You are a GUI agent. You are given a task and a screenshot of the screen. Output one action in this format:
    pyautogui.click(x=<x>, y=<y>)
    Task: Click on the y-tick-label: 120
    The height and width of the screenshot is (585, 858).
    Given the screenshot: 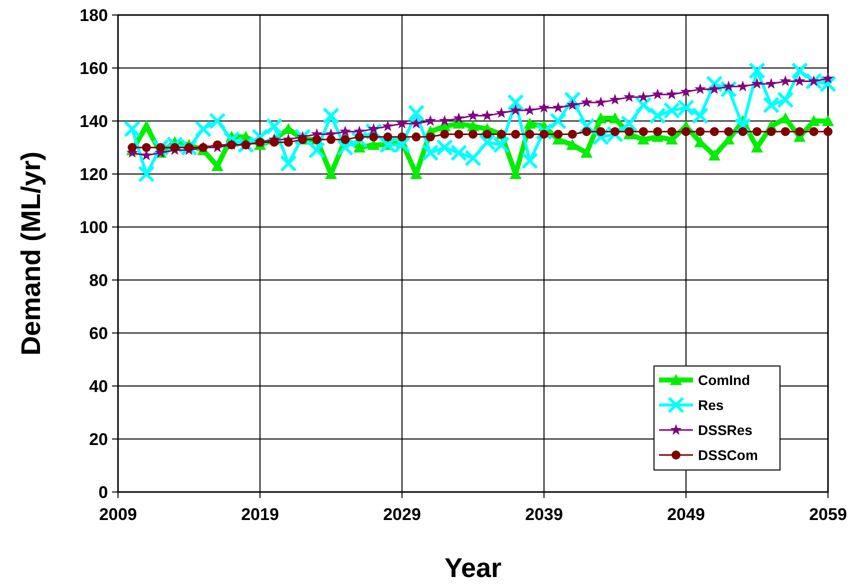 What is the action you would take?
    pyautogui.click(x=94, y=174)
    